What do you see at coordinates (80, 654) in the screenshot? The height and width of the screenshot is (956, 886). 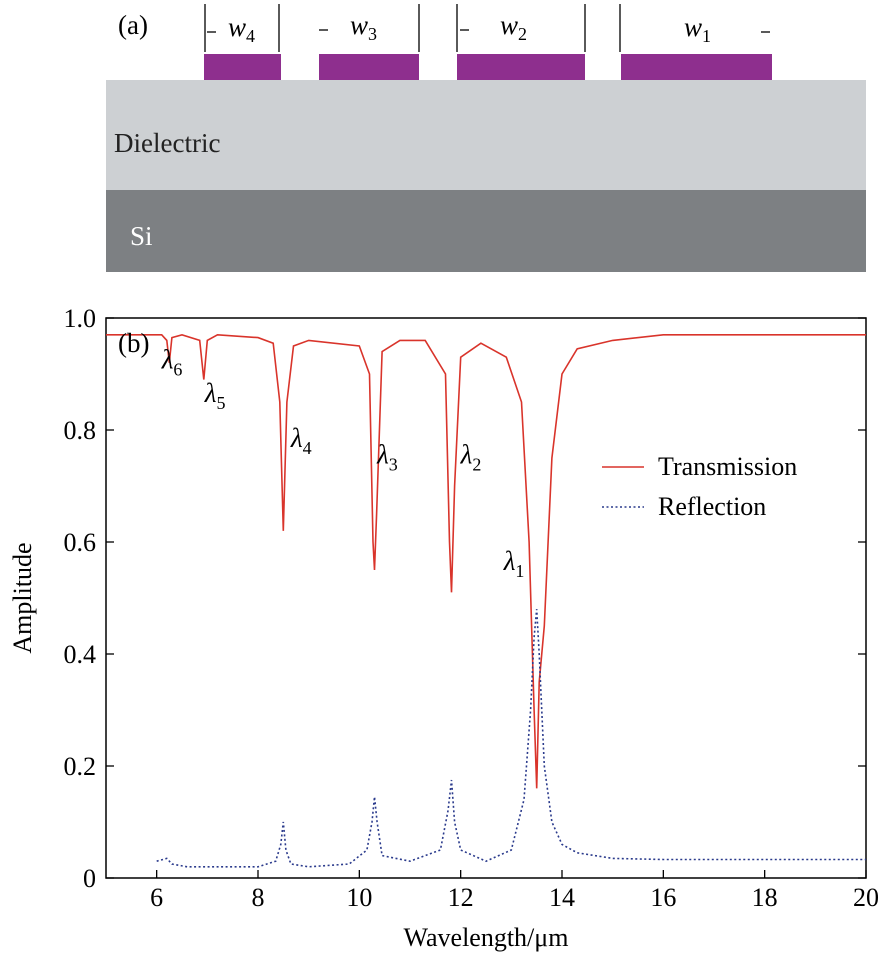 I see `y-tick-label-2: 0.4` at bounding box center [80, 654].